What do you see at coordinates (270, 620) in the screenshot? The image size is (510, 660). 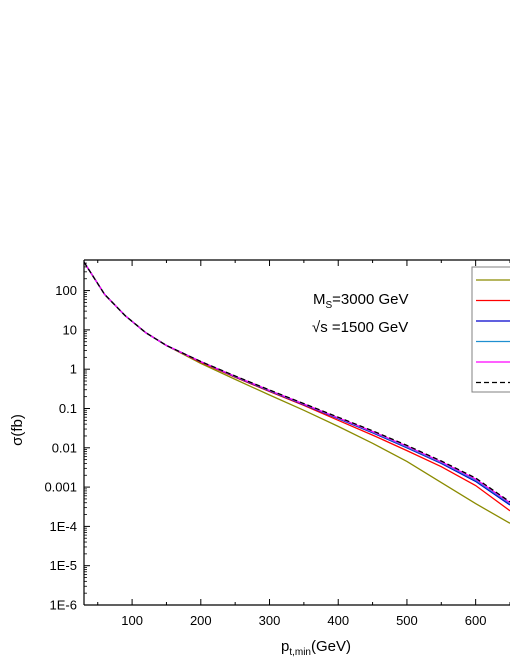 I see `x-tick-label: 300` at bounding box center [270, 620].